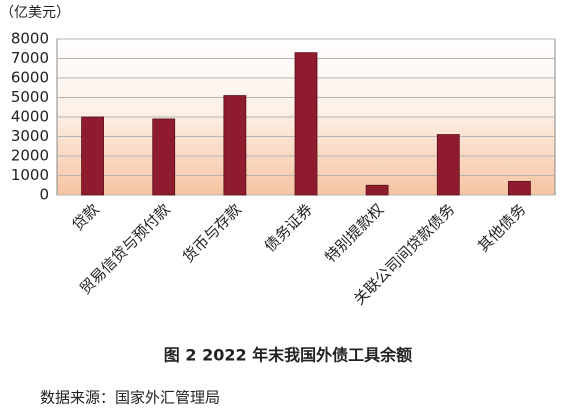 Image resolution: width=576 pixels, height=412 pixels. What do you see at coordinates (130, 398) in the screenshot?
I see `source: 数据来源：国家外汇管理局` at bounding box center [130, 398].